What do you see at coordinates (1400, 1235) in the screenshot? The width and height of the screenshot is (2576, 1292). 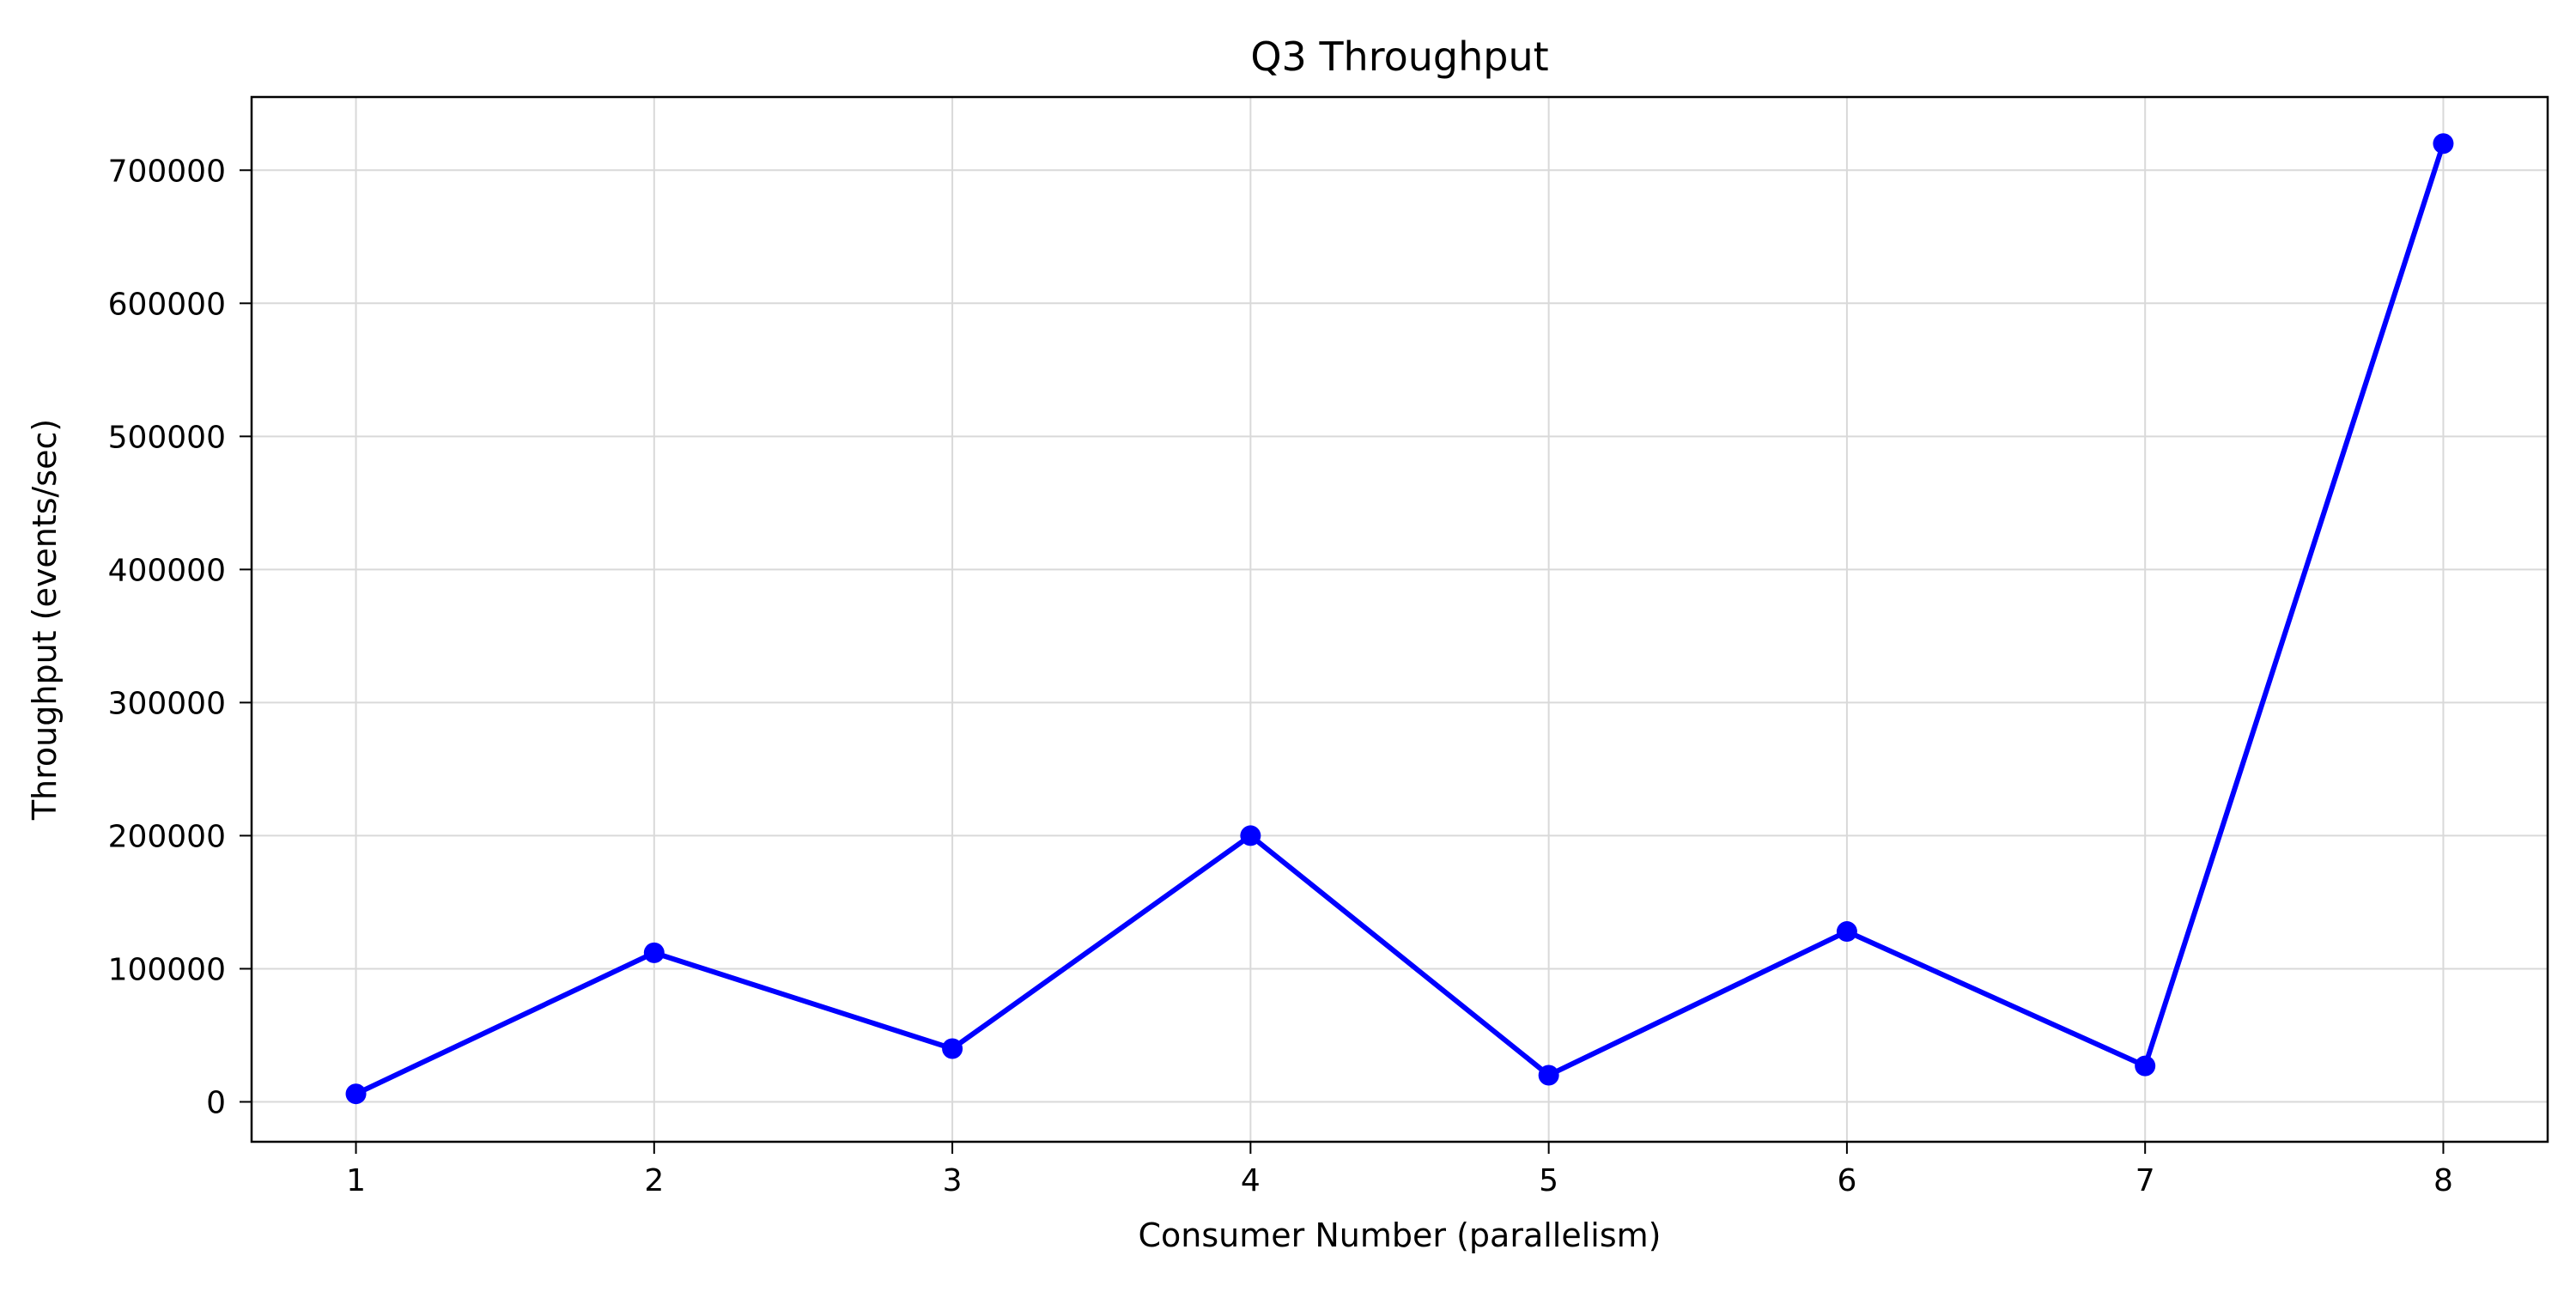 I see `x-axis-label: Consumer Number (parallelism)` at bounding box center [1400, 1235].